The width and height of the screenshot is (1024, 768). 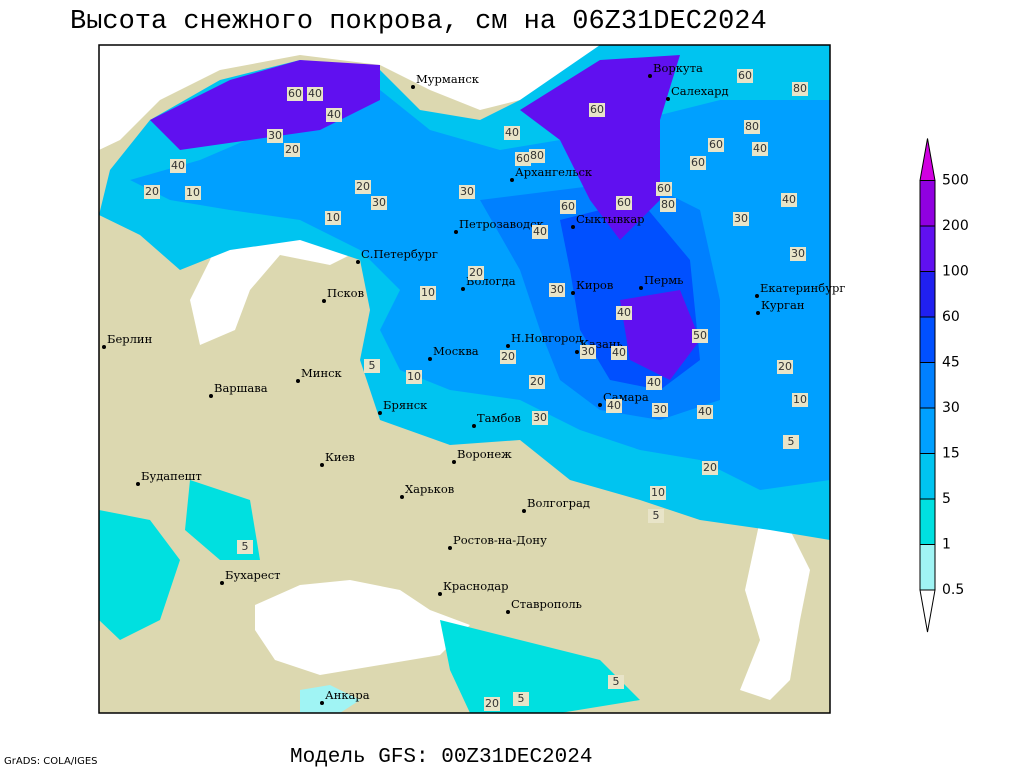 I want to click on city-label: Ростов-на-Дону, so click(x=500, y=540).